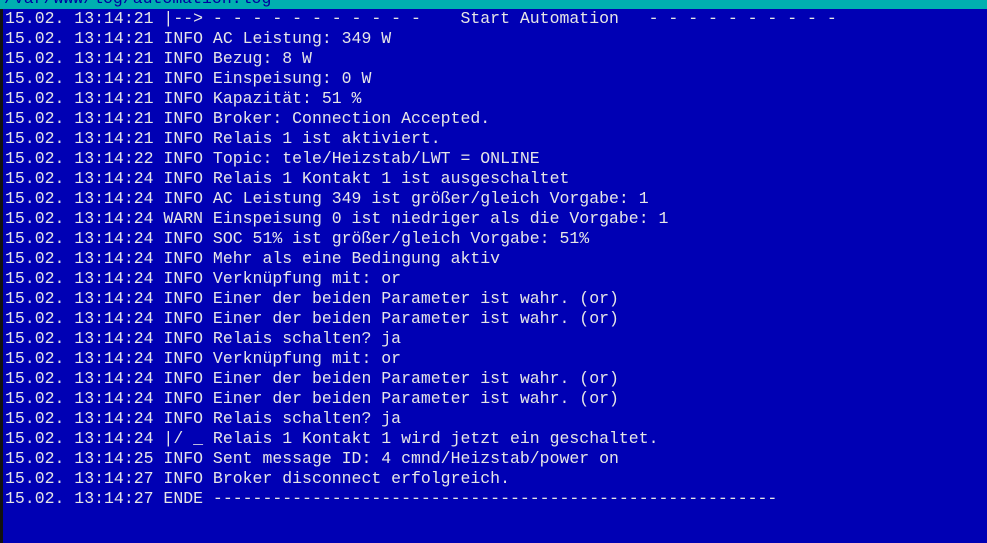 The height and width of the screenshot is (543, 987). What do you see at coordinates (137, 4) in the screenshot?
I see `file-path: /var/www/log/automation.log` at bounding box center [137, 4].